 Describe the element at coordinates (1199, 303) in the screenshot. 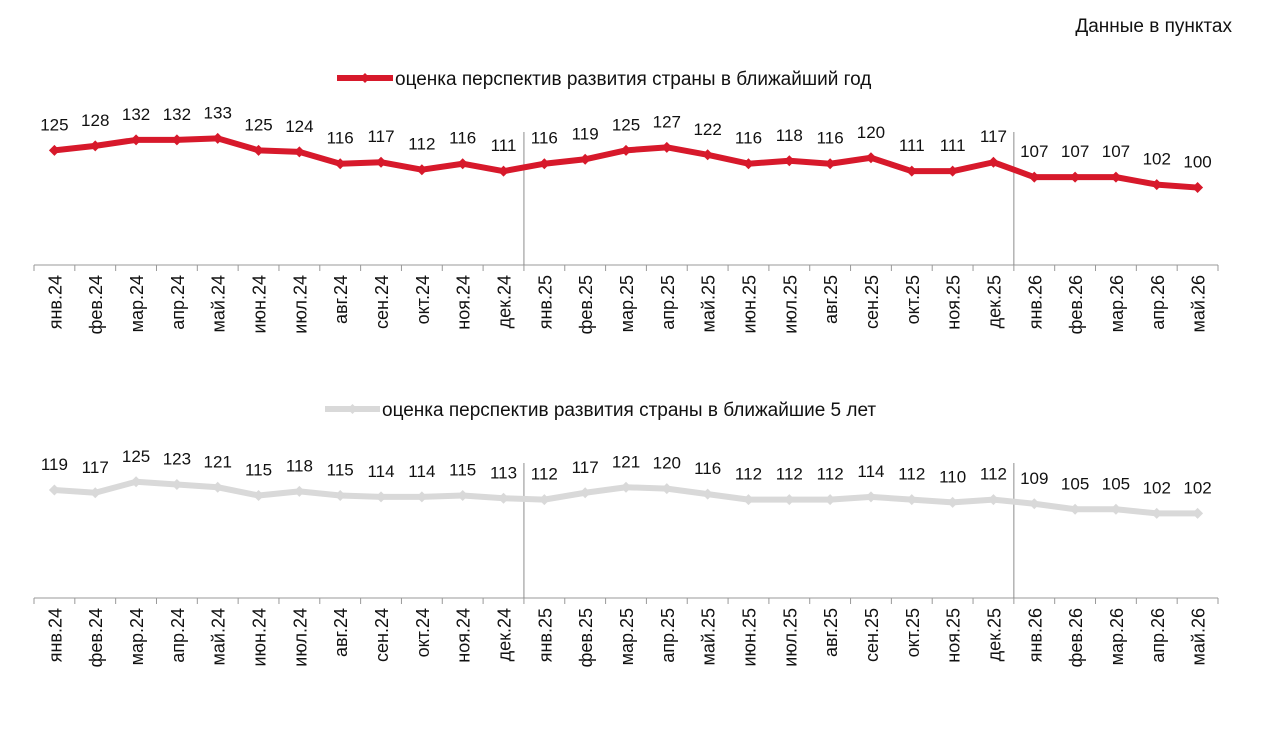

I see `x-tick-label: май.26` at that location.